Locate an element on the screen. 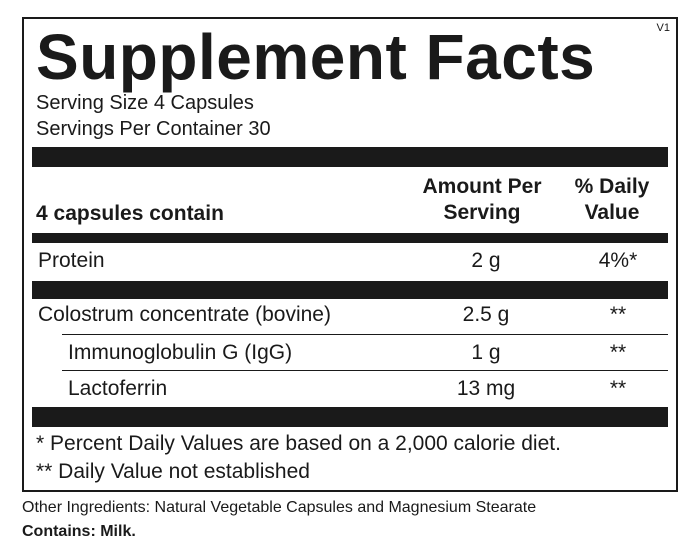 The height and width of the screenshot is (558, 700). nutrient-name: Colostrum concentrate (bovine) is located at coordinates (184, 314).